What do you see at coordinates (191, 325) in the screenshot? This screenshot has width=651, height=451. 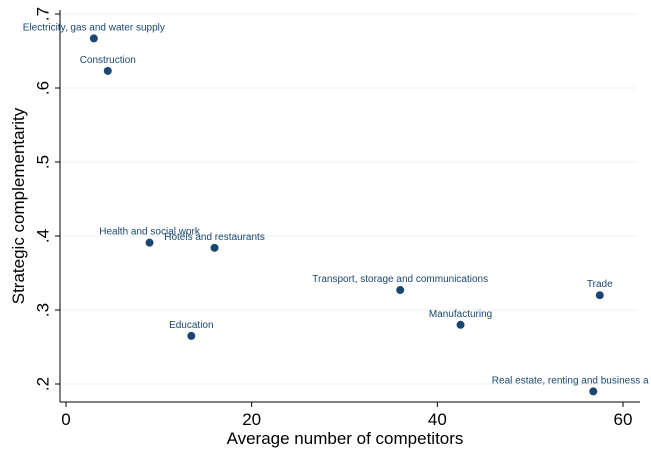 I see `data-point-label: Education` at bounding box center [191, 325].